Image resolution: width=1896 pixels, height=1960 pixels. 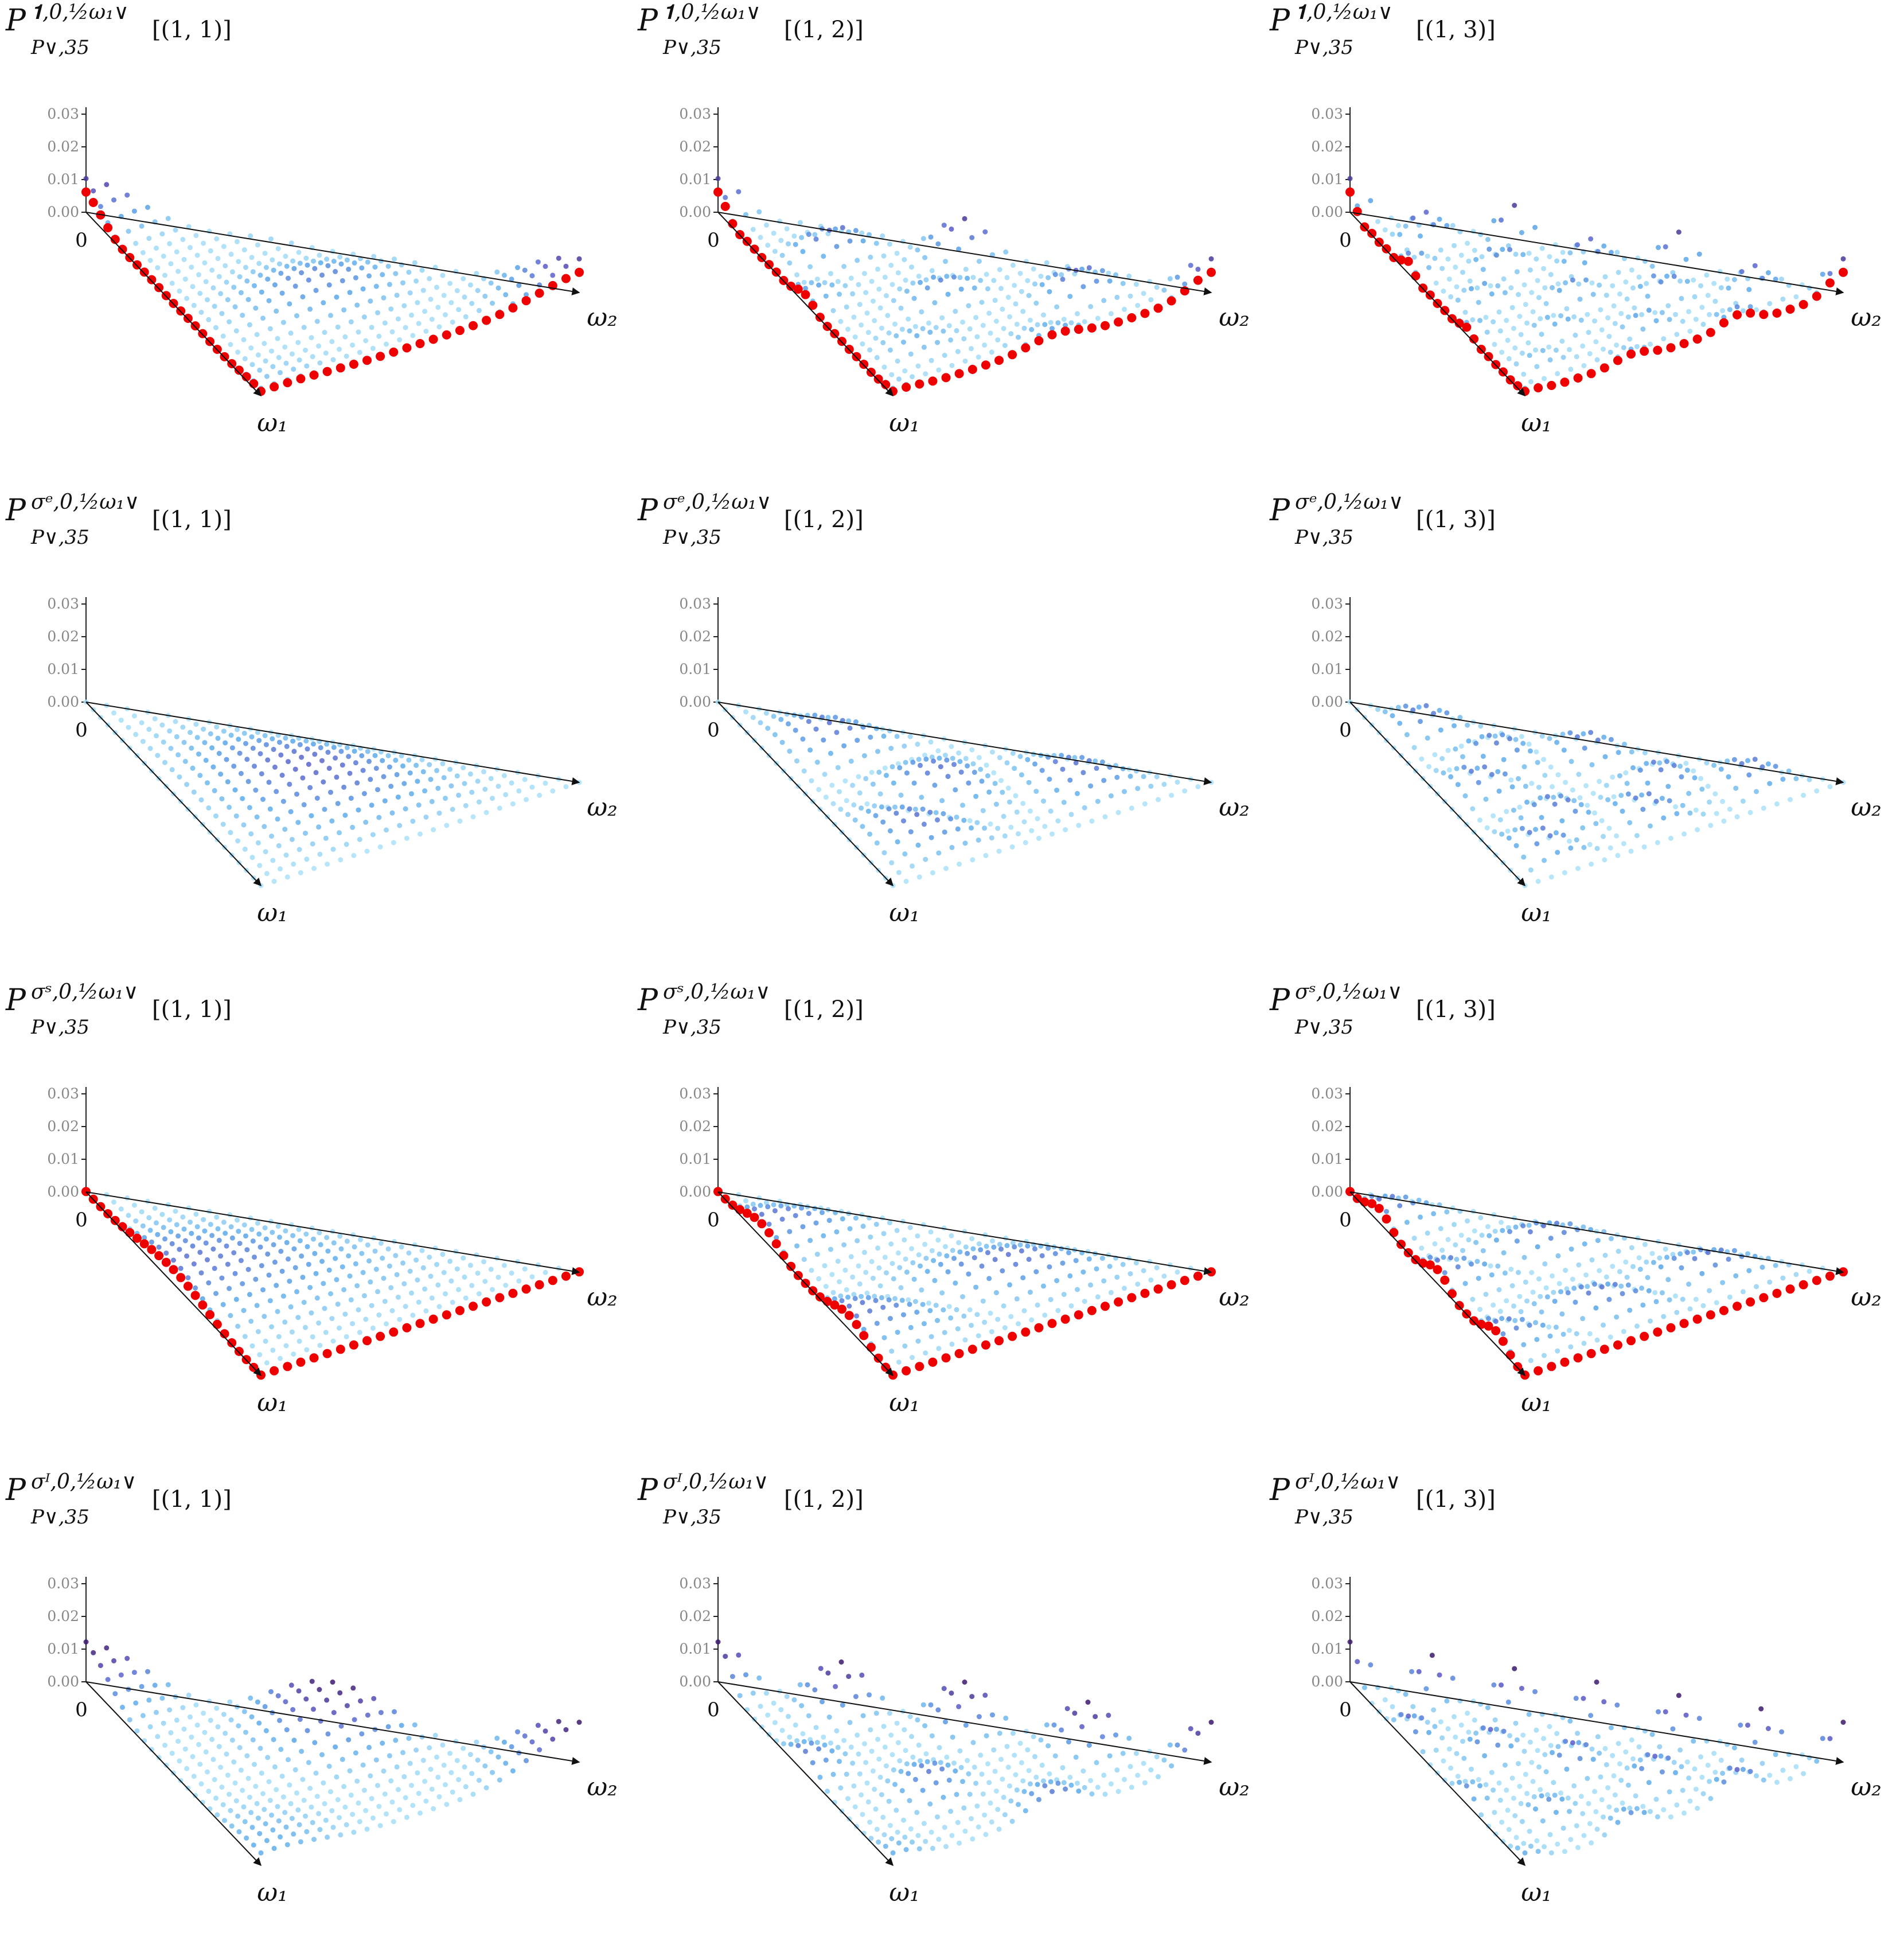 What do you see at coordinates (1327, 1093) in the screenshot?
I see `z-tick-label: 0.03` at bounding box center [1327, 1093].